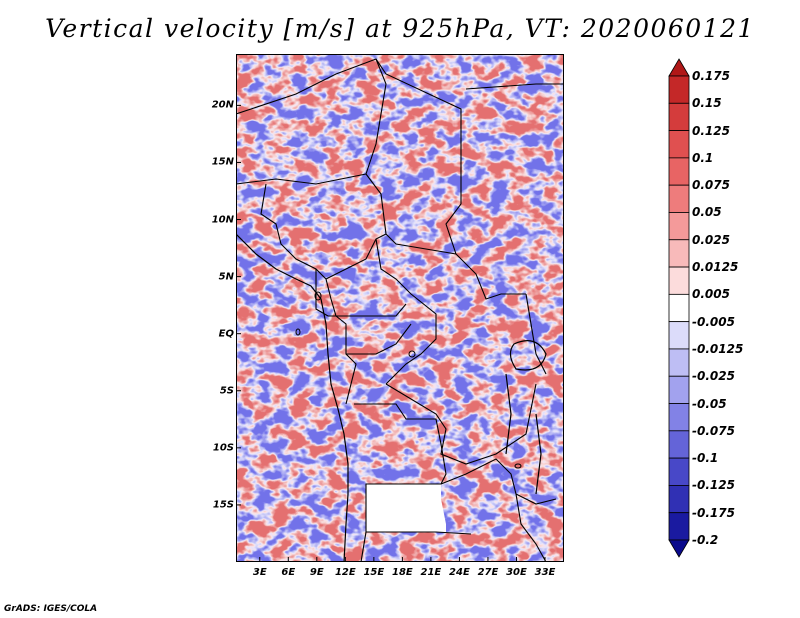 This screenshot has height=618, width=800. What do you see at coordinates (711, 185) in the screenshot?
I see `colorbar-label: 0.075` at bounding box center [711, 185].